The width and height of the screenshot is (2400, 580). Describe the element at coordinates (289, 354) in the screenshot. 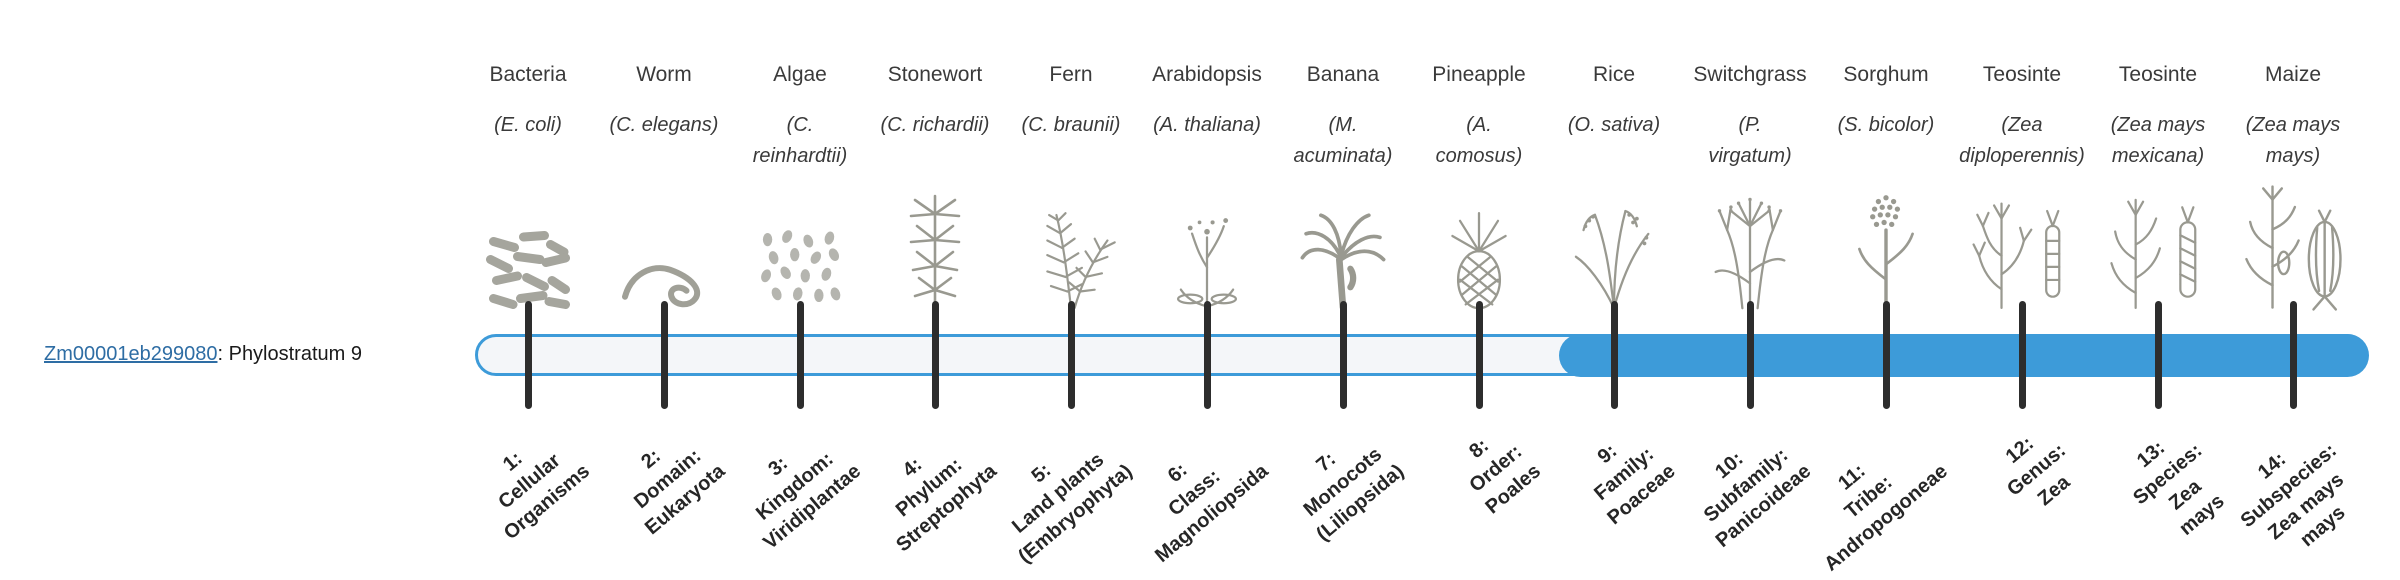

I see `gene-phylostratum-text: : Phylostratum 9` at that location.